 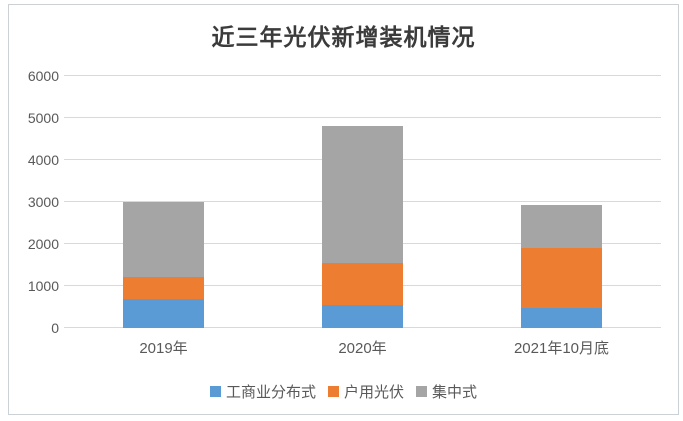 I want to click on x-axis: 2019年 2020年 2021年10月底, so click(x=362, y=347).